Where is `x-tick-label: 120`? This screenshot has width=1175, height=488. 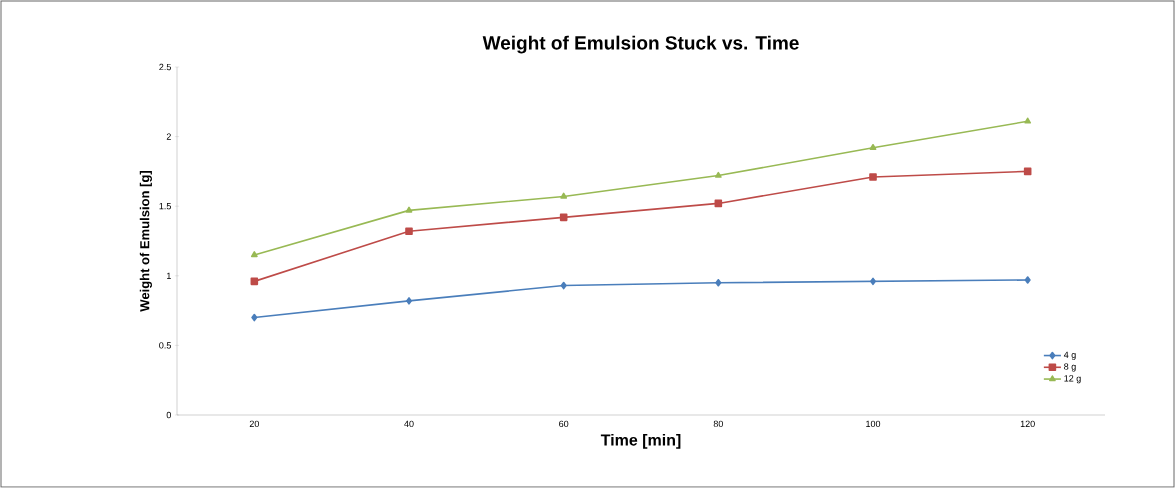 x-tick-label: 120 is located at coordinates (1027, 424).